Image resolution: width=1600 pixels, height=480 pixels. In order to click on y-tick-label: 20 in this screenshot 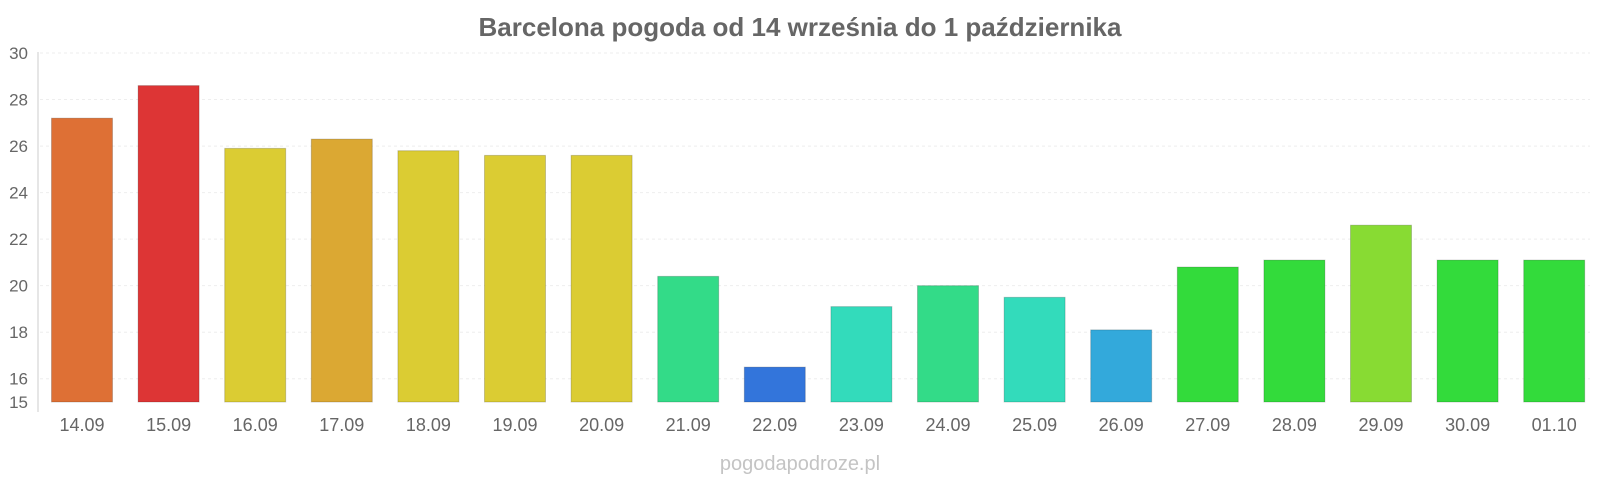, I will do `click(18, 286)`.